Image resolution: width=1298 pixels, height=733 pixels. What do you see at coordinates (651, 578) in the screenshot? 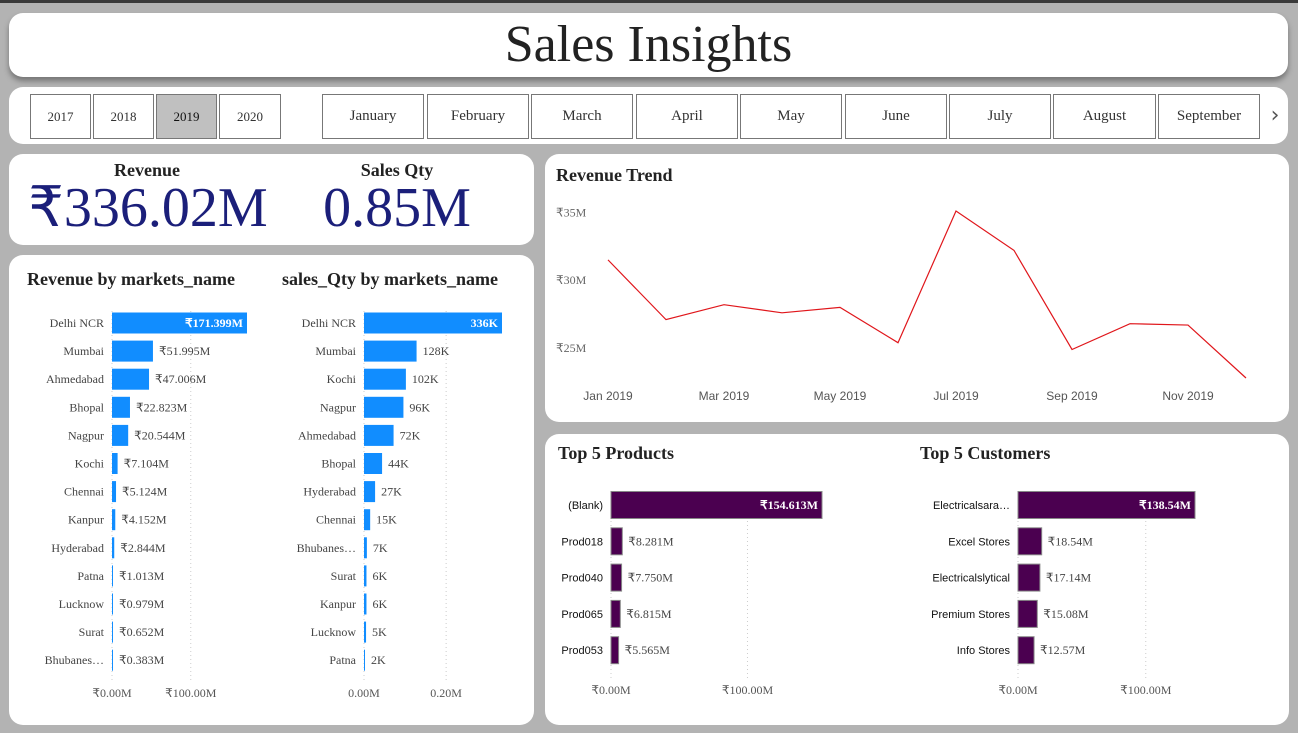
I see `data-label: ₹7.750M` at bounding box center [651, 578].